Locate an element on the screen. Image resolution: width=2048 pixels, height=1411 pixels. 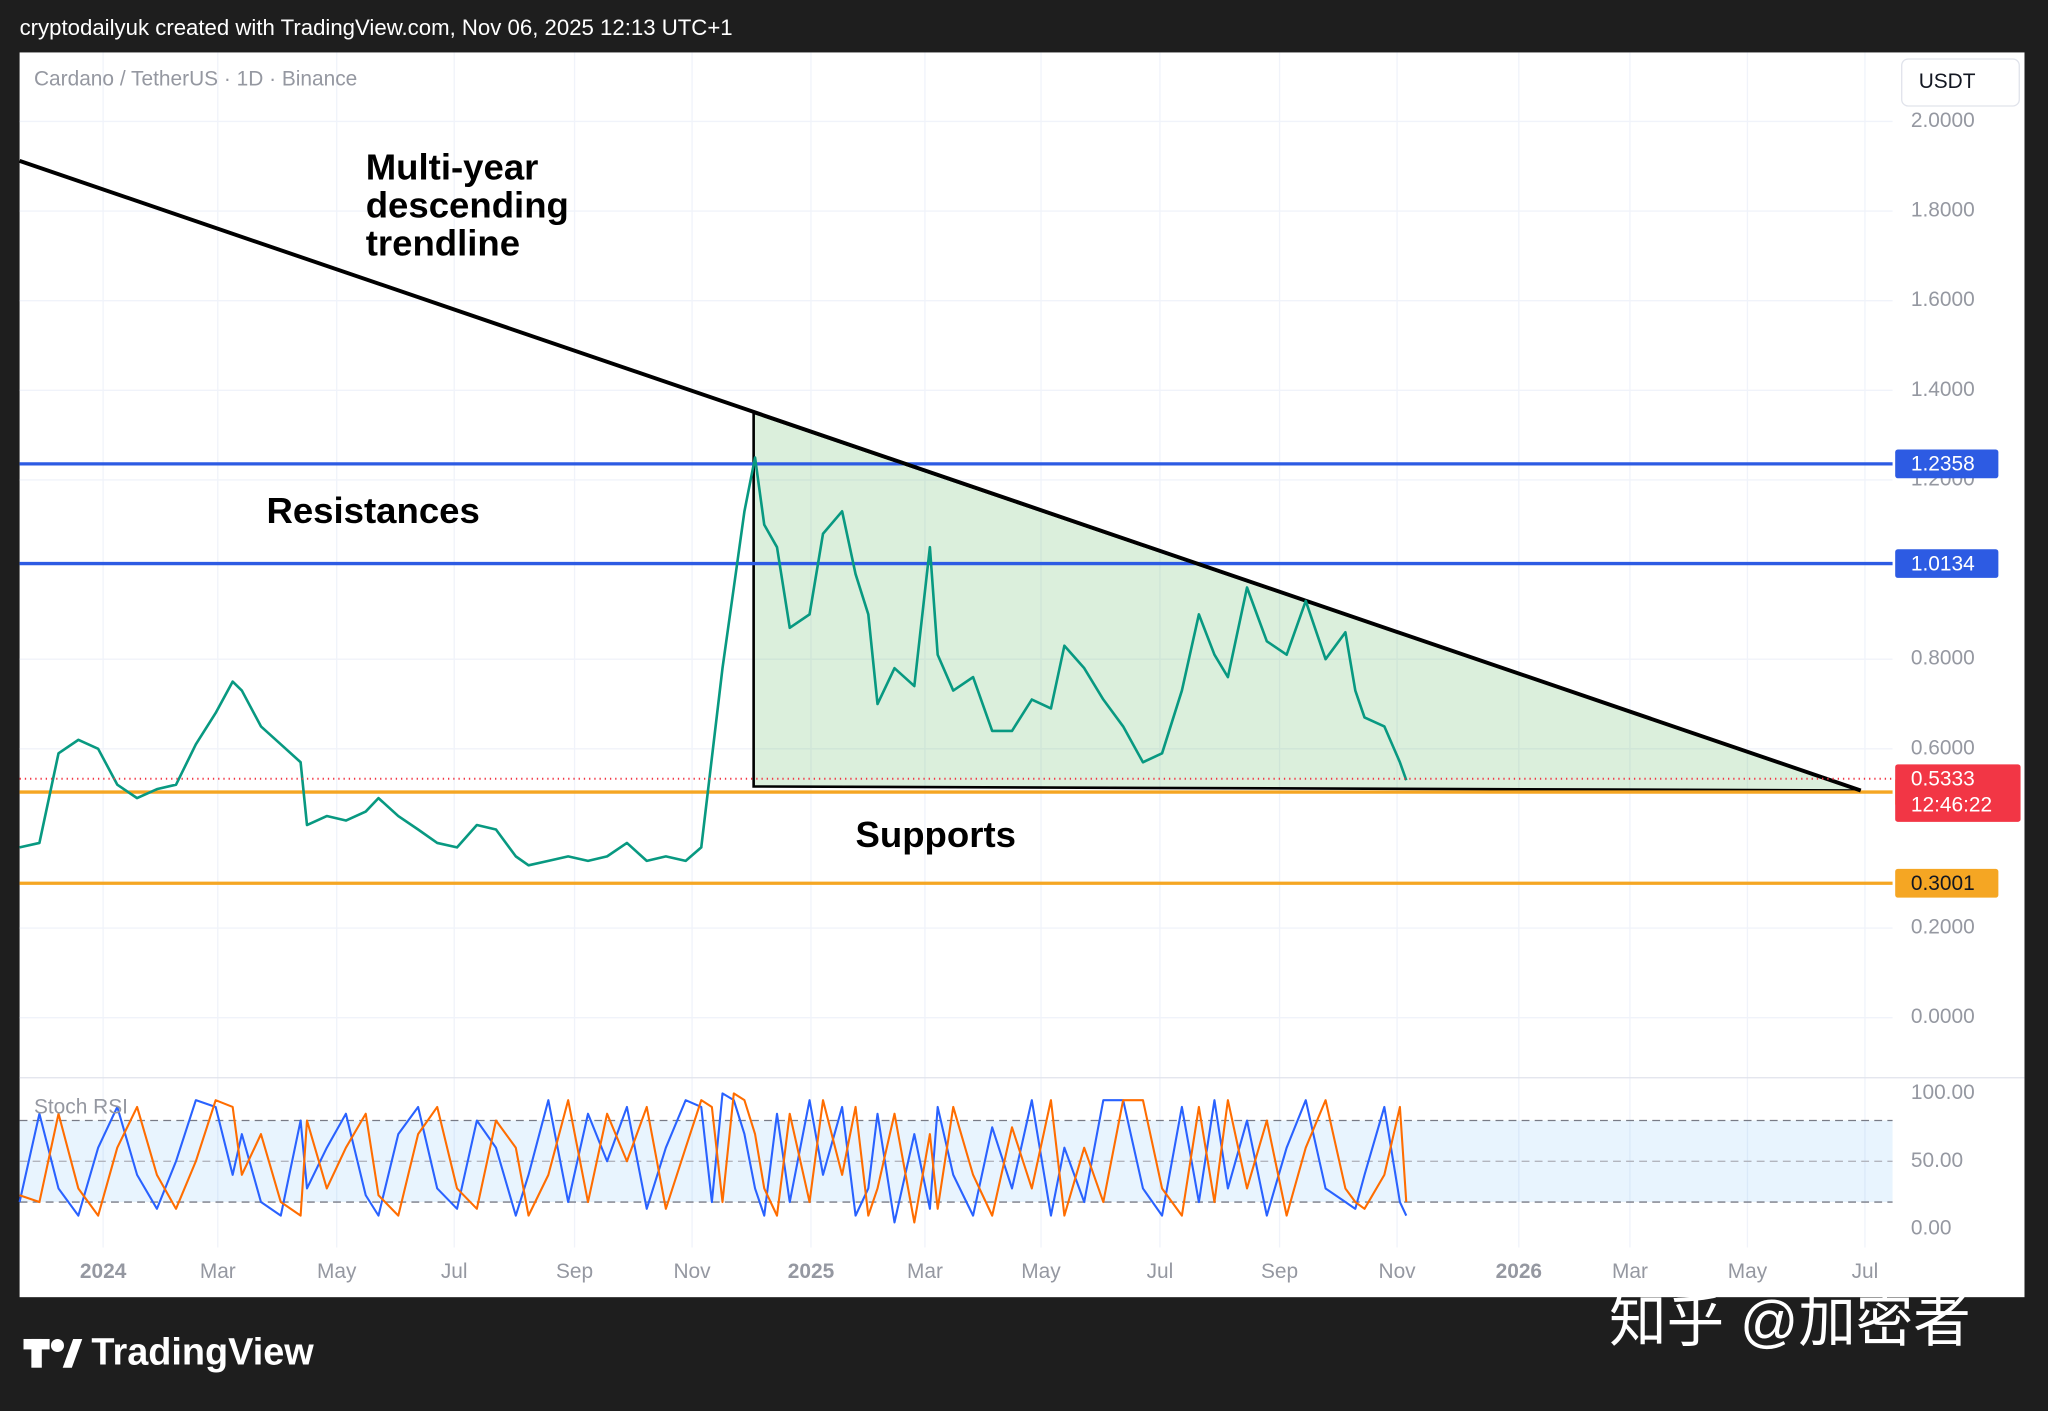
y-tick-label: 1.8000 is located at coordinates (1943, 210).